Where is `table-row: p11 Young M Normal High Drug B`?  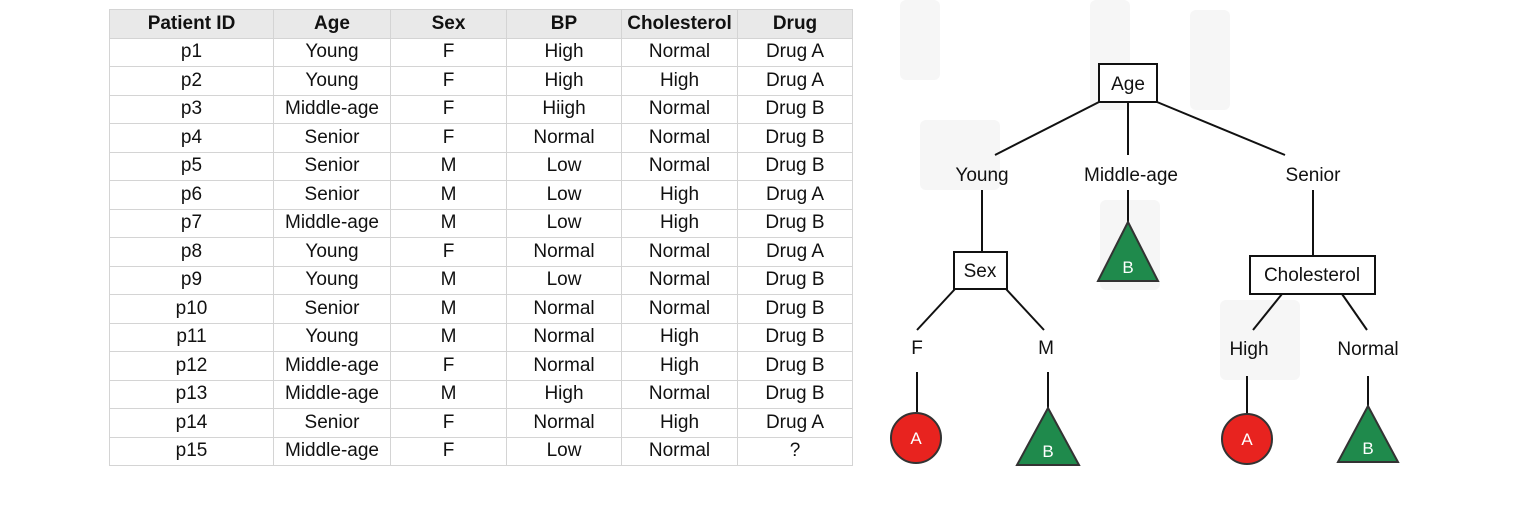
table-row: p11 Young M Normal High Drug B is located at coordinates (481, 337).